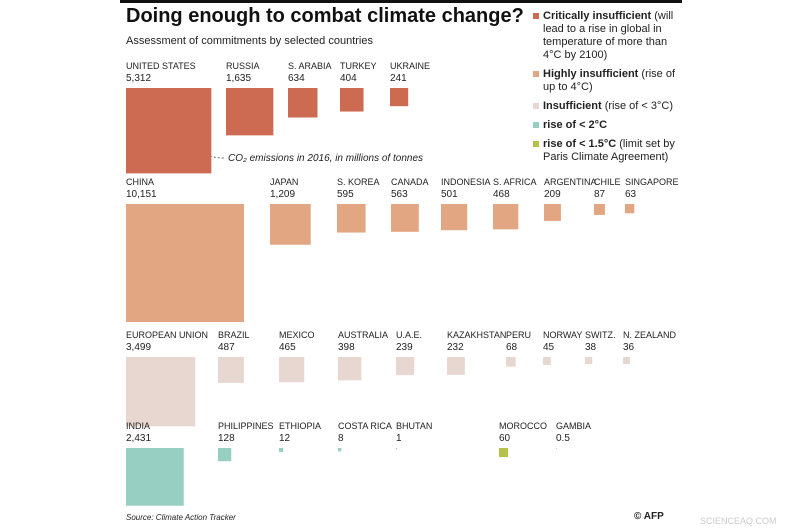 The height and width of the screenshot is (530, 800). I want to click on legend-name: Critically insufficient, so click(597, 16).